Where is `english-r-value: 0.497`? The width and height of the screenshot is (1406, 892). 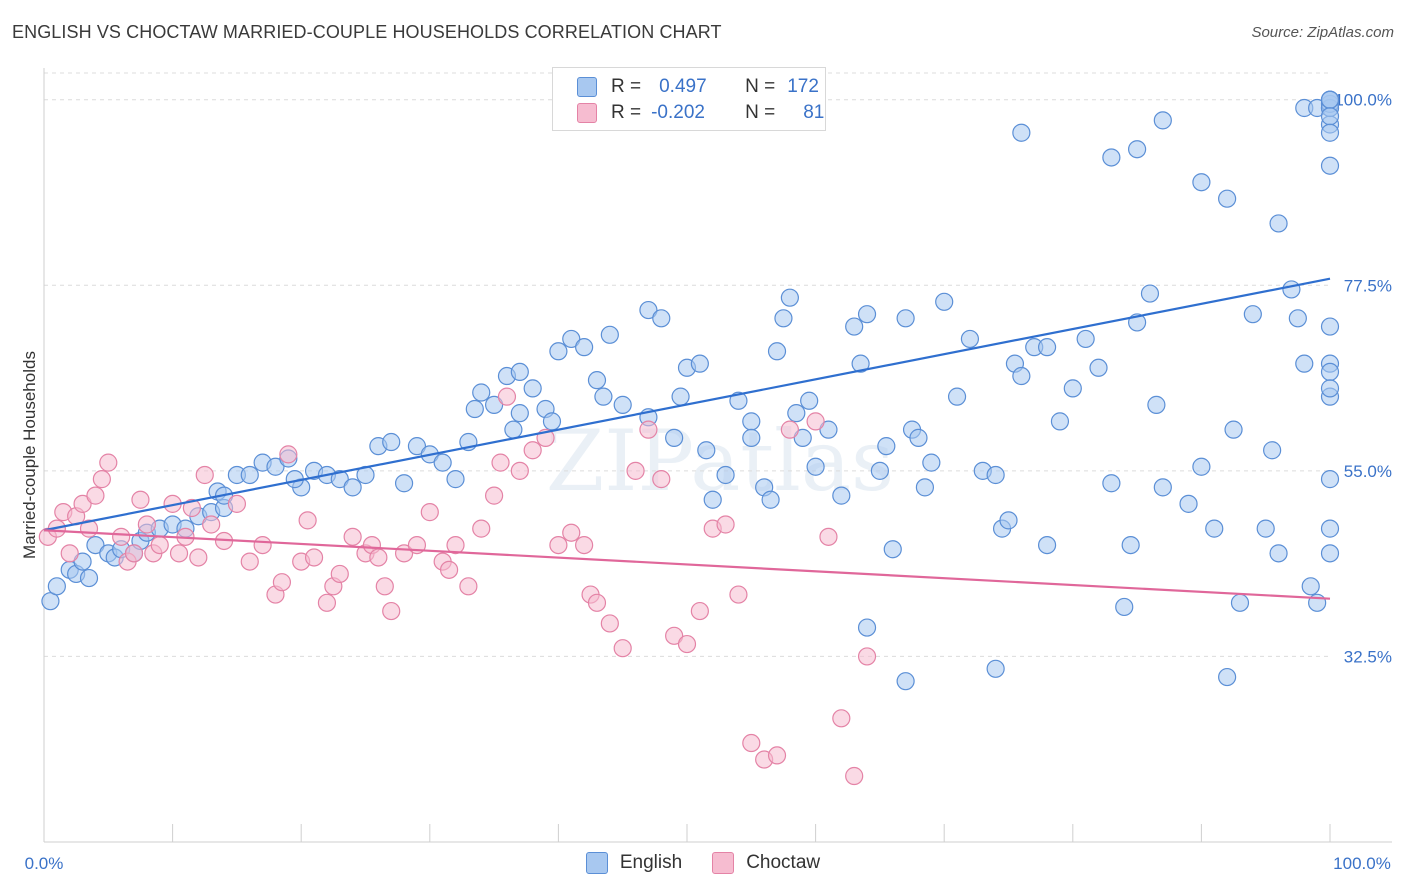
english-r-value: 0.497 is located at coordinates (683, 86).